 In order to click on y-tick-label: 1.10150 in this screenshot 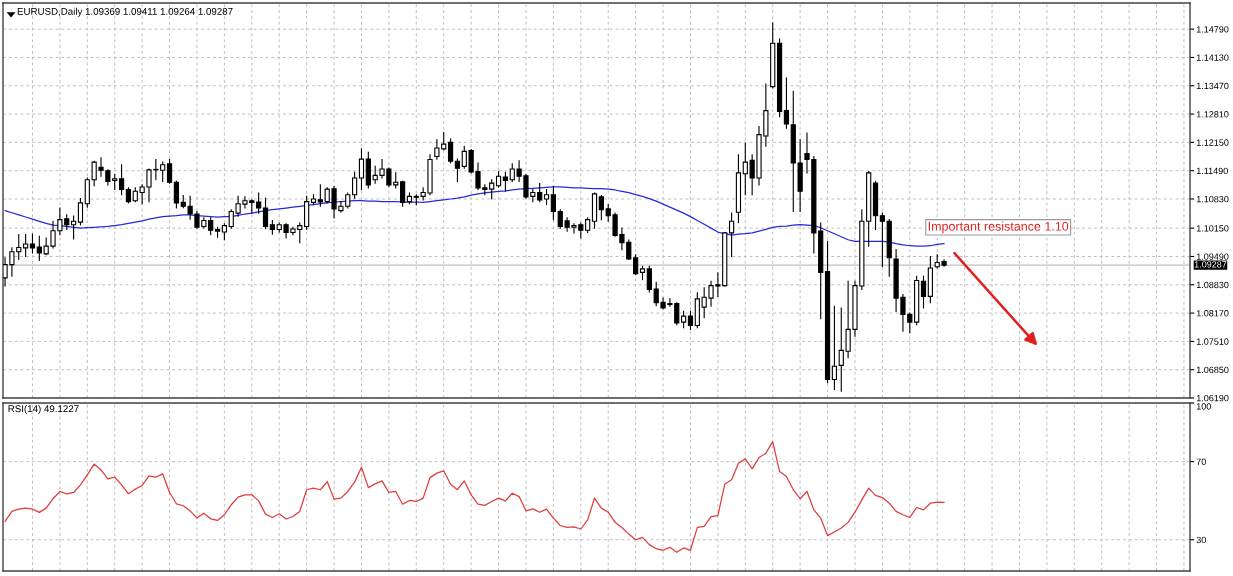, I will do `click(1212, 228)`.